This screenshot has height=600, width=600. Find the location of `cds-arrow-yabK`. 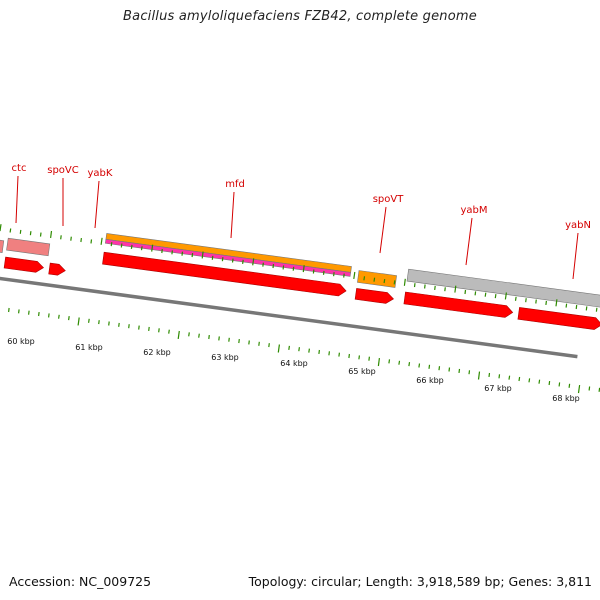

cds-arrow-yabK is located at coordinates (57, 269).